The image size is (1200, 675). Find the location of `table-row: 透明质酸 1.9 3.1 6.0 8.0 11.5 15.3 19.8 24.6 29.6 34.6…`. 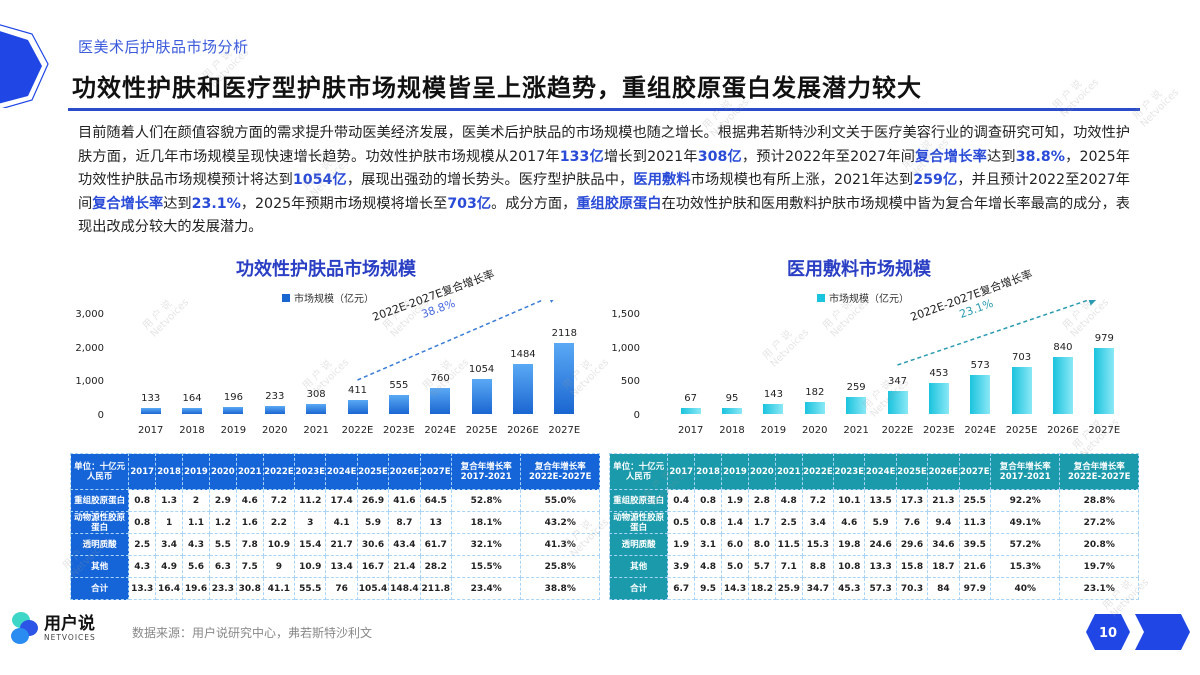

table-row: 透明质酸 1.9 3.1 6.0 8.0 11.5 15.3 19.8 24.6 29.6 34.6… is located at coordinates (873, 544).